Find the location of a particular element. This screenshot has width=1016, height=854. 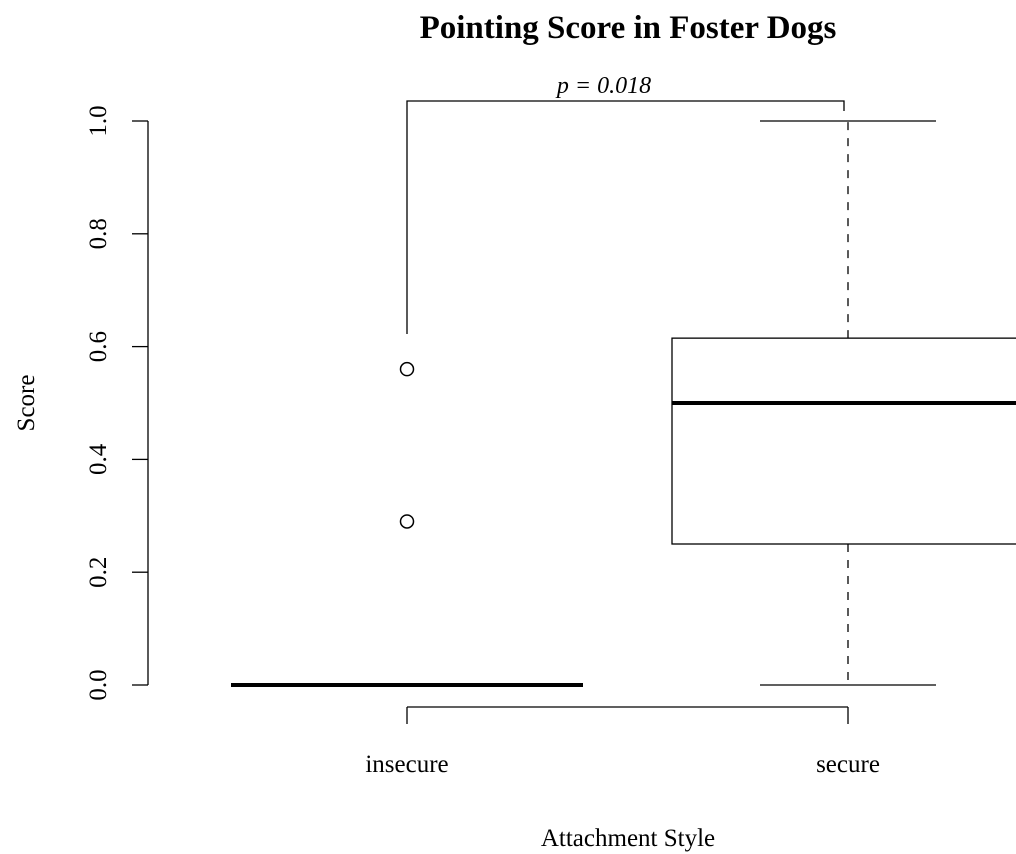

x-tick-label: secure is located at coordinates (848, 764).